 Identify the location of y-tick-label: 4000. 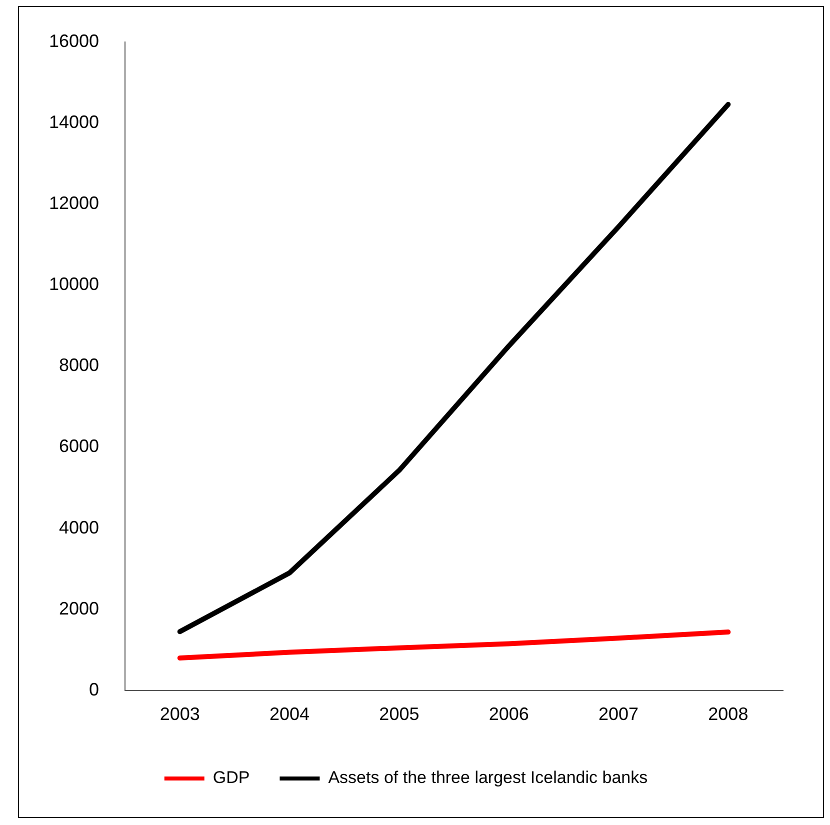
(79, 527).